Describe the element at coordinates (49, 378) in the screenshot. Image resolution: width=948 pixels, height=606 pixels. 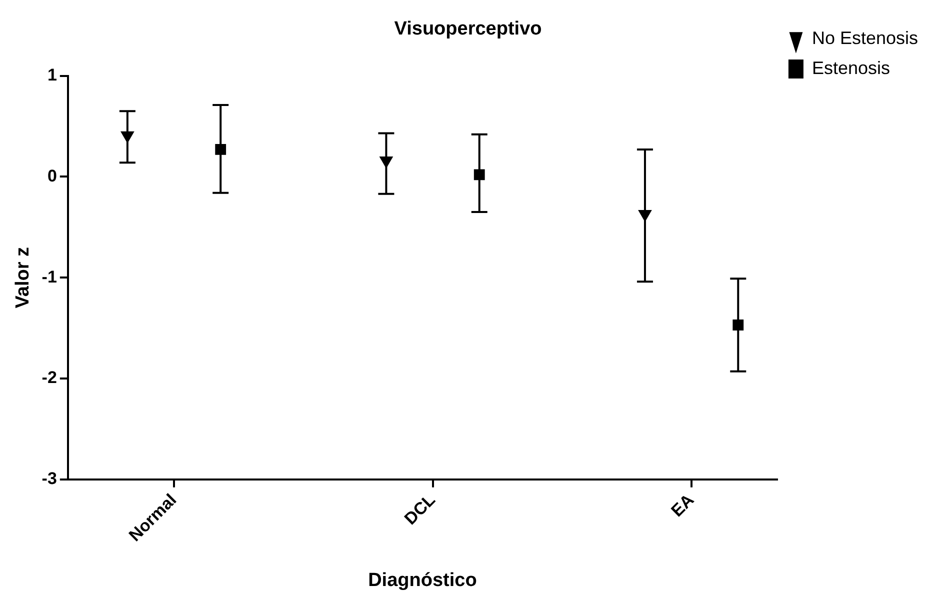
I see `y-tick-label: -2` at that location.